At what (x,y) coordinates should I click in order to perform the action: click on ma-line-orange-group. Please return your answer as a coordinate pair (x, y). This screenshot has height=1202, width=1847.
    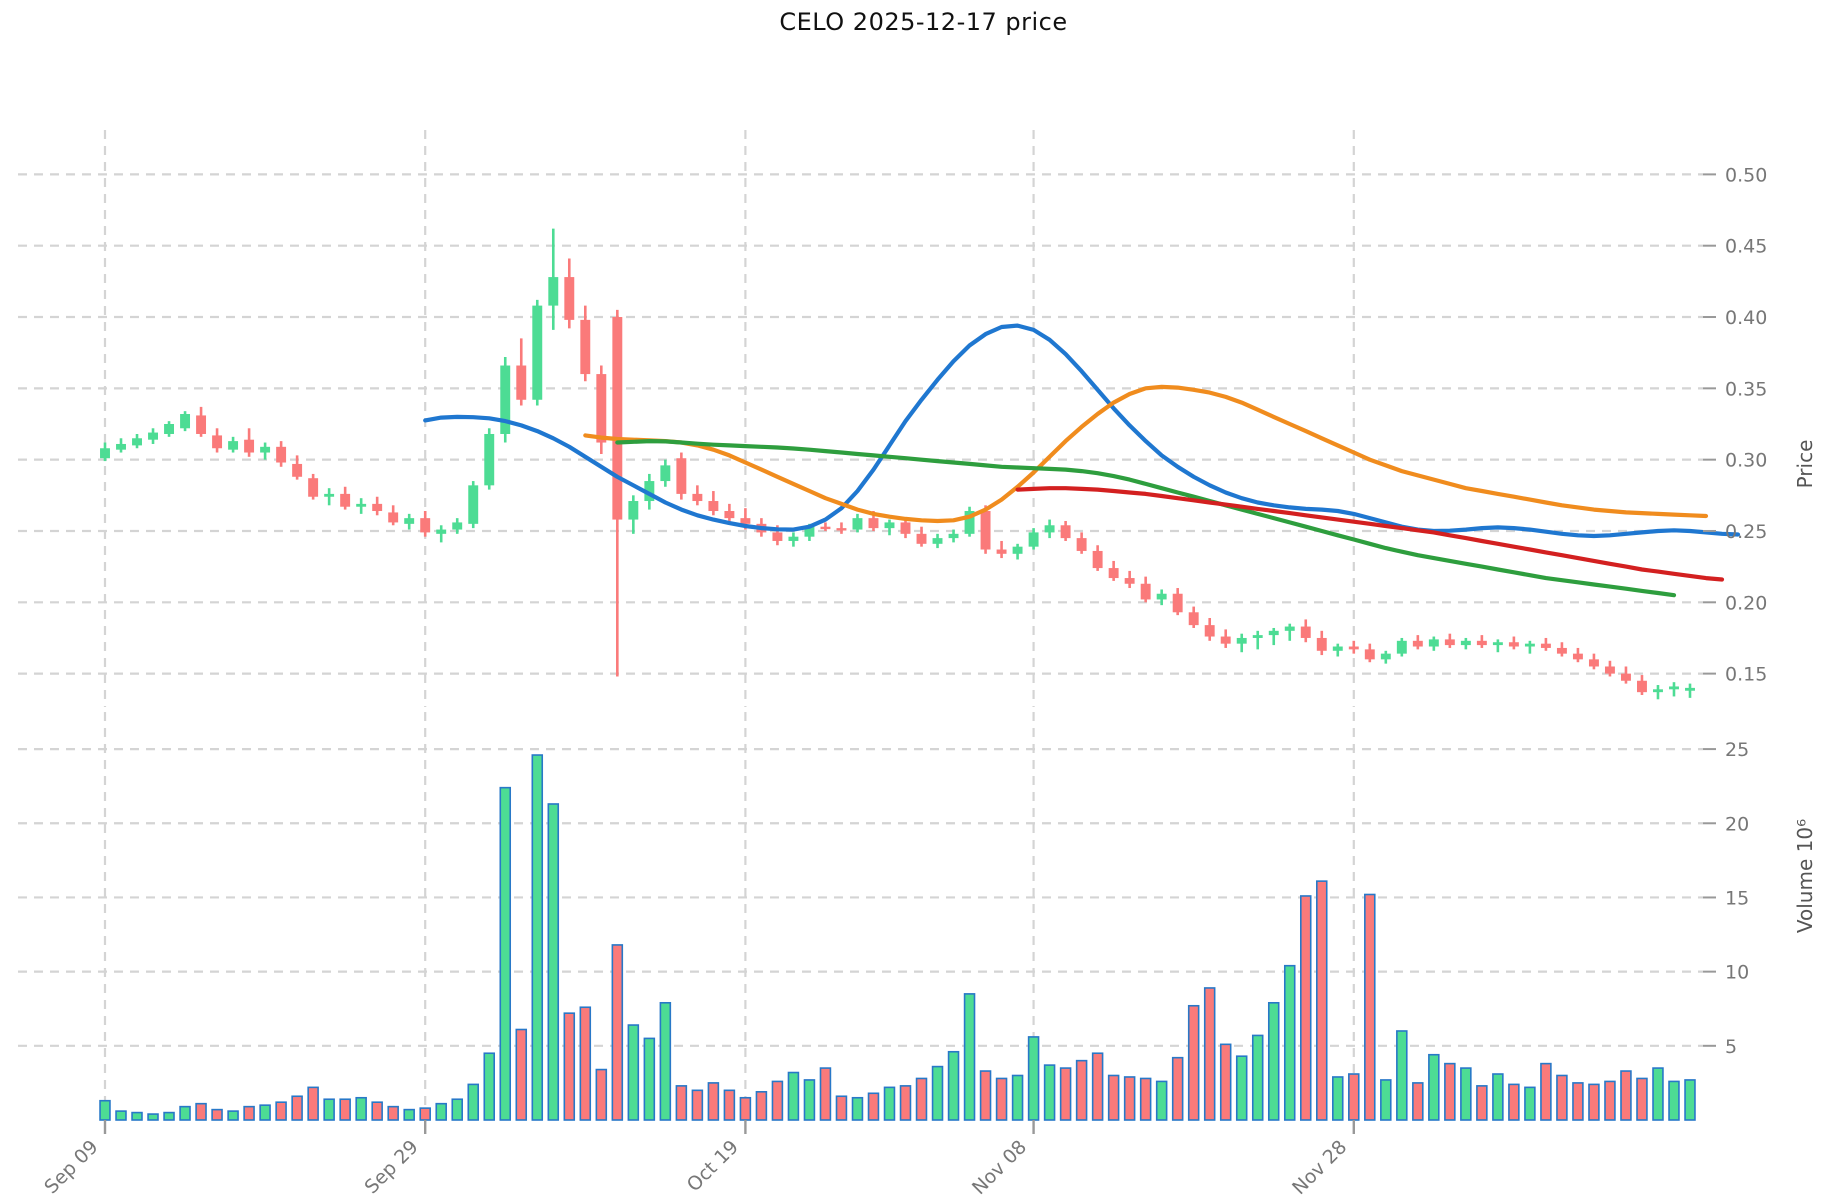
    Looking at the image, I should click on (1146, 454).